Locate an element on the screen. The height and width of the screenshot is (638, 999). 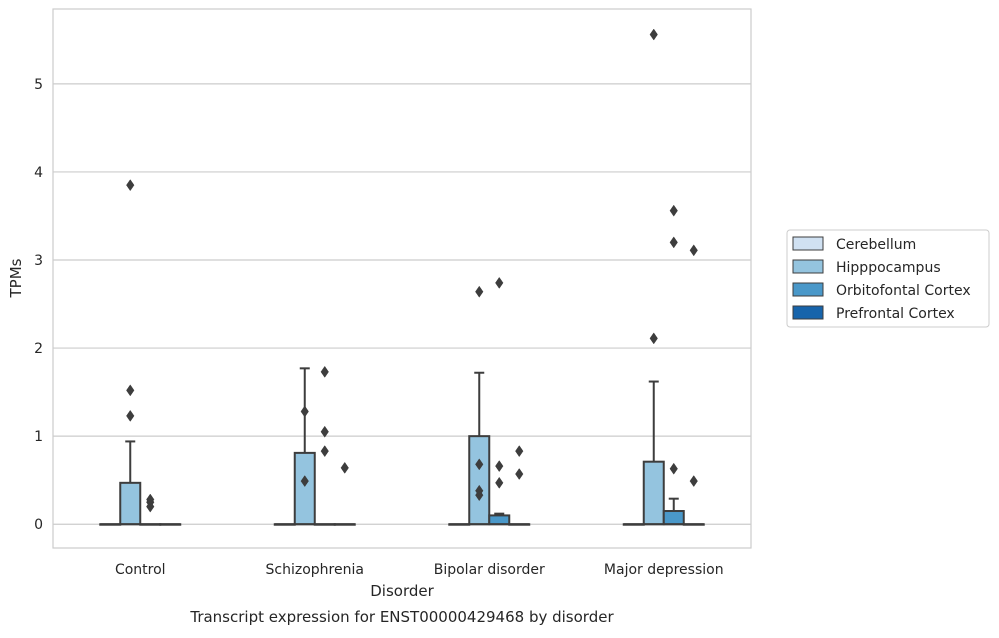
legend-label: Cerebellum is located at coordinates (876, 245).